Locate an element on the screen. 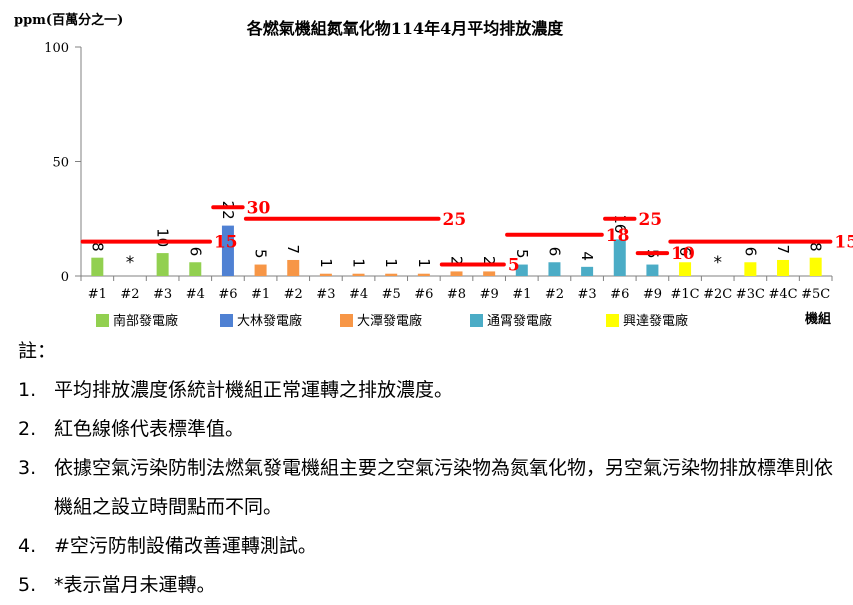  x-tick-label: #8 is located at coordinates (456, 294).